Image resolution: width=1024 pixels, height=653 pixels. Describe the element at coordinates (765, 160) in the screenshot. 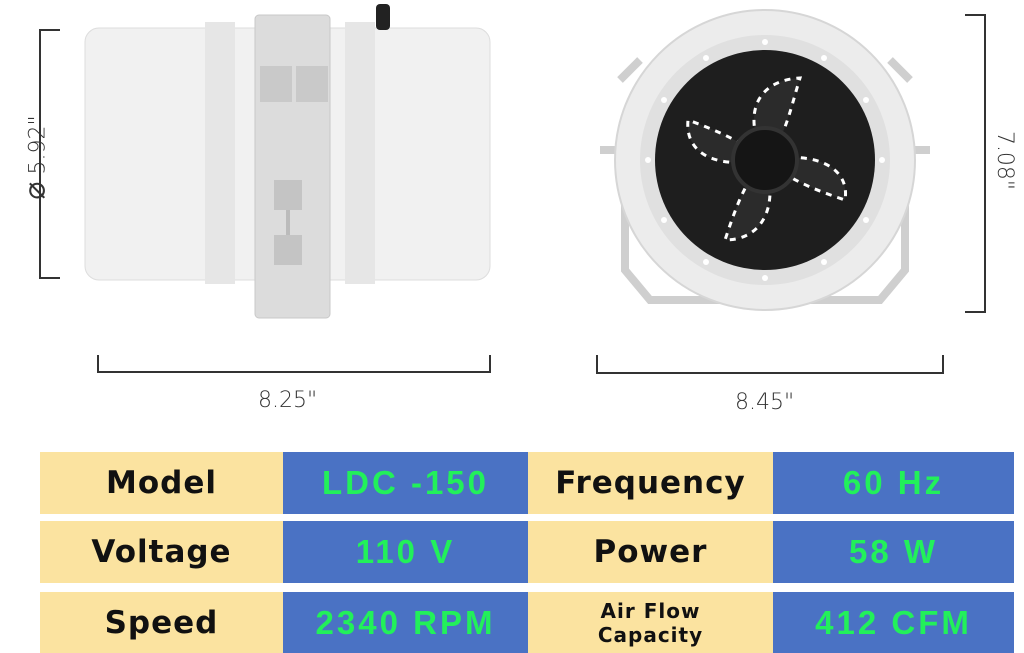

I see `fan-front-view` at that location.